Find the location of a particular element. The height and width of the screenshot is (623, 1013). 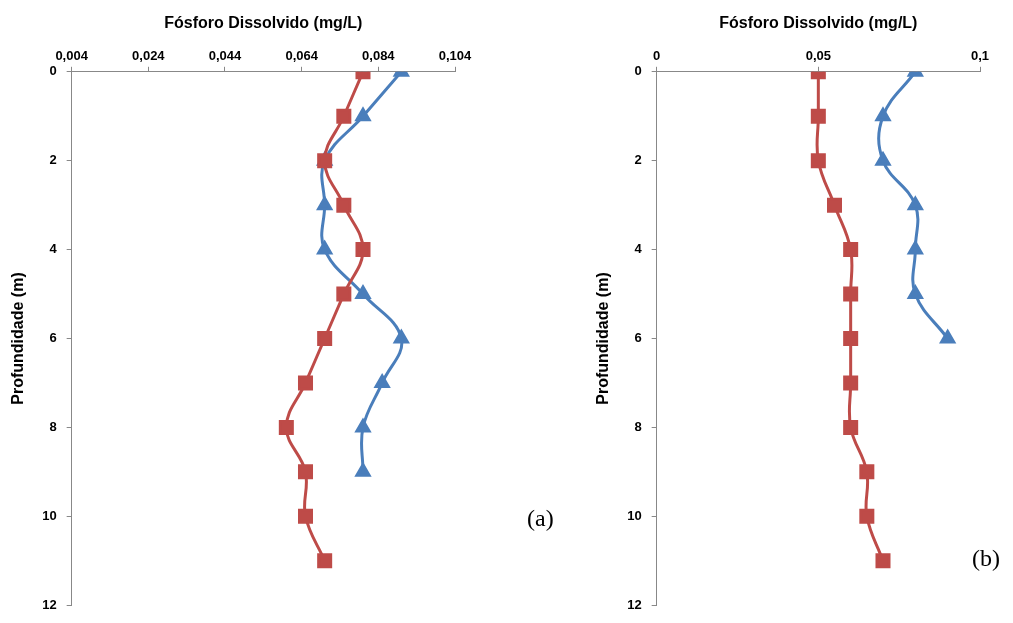

x-tick-label: 0 is located at coordinates (657, 55).